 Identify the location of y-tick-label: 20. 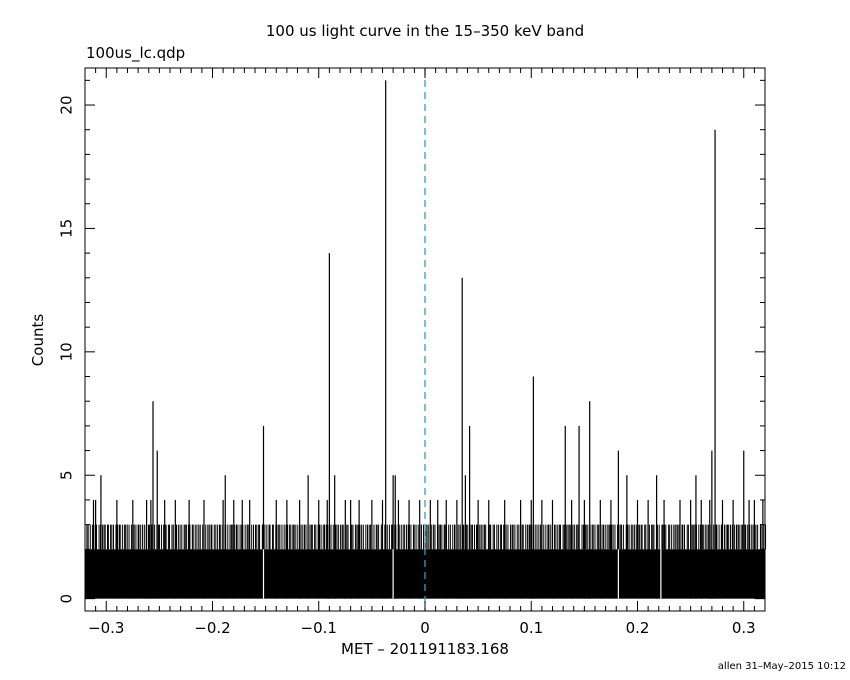
(67, 104).